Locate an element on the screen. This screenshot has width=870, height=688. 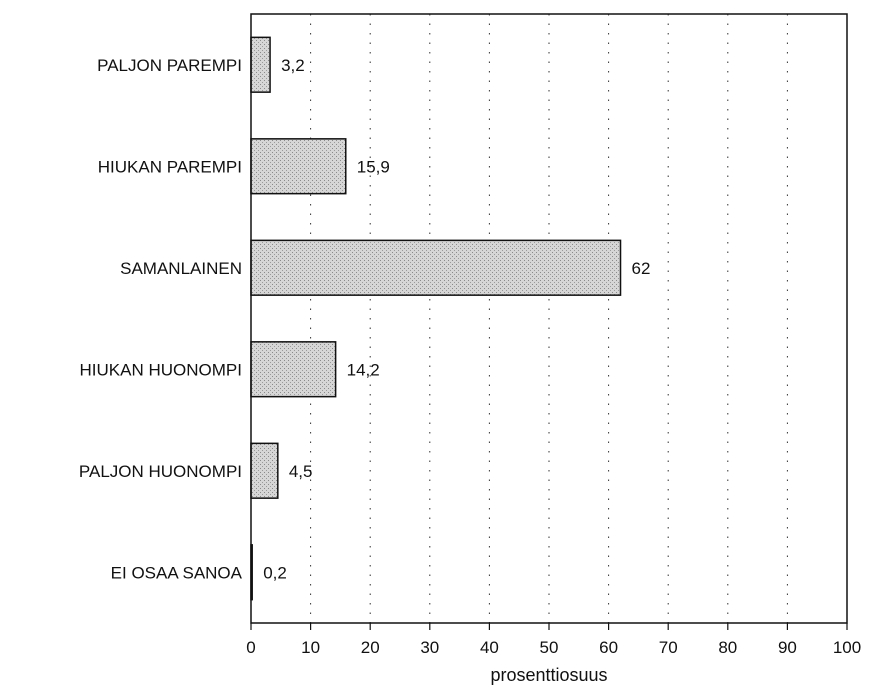
x-tick-label: 0 is located at coordinates (250, 647).